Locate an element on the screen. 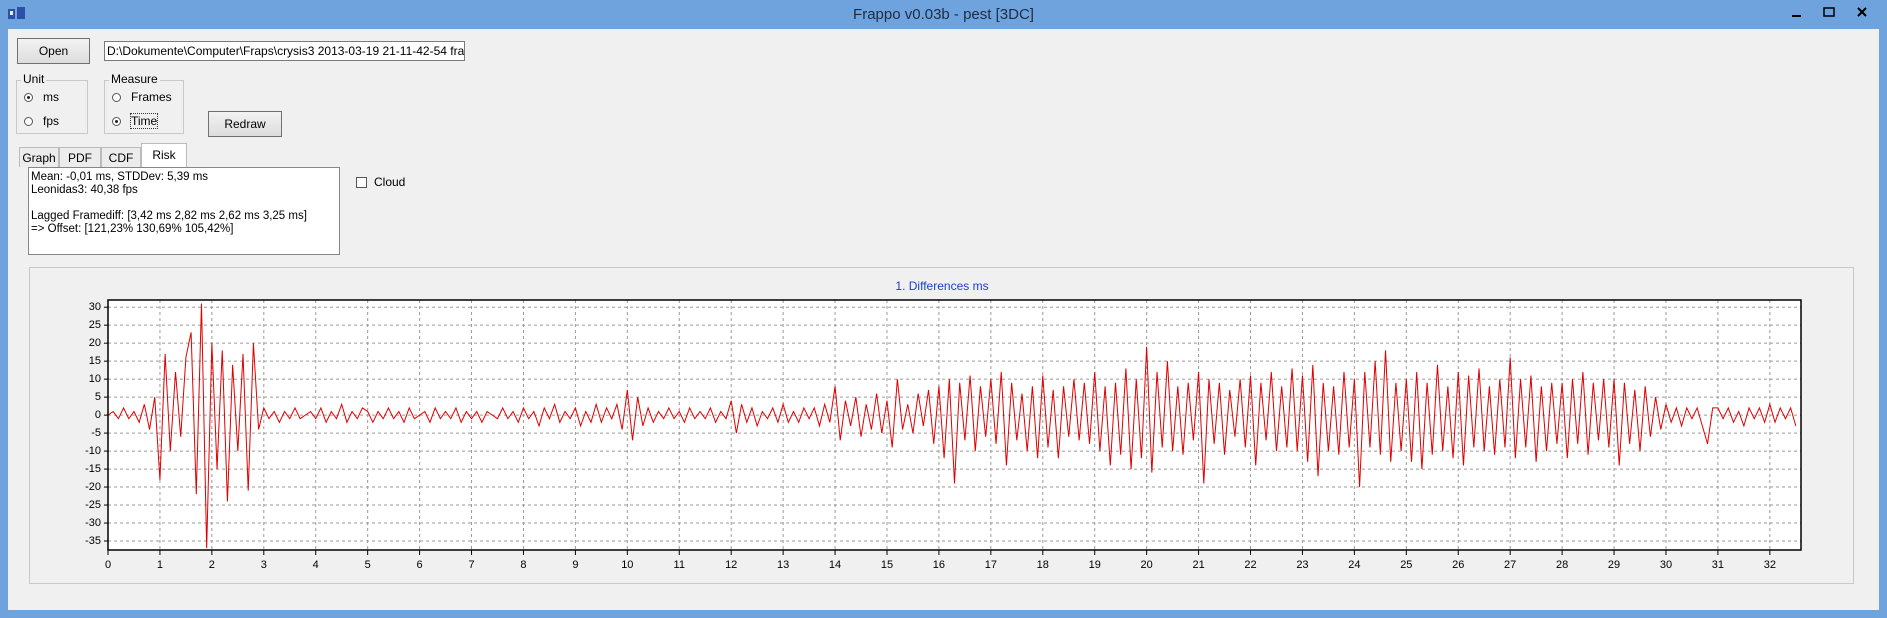 The image size is (1887, 618). x-tick-label: 14 is located at coordinates (835, 565).